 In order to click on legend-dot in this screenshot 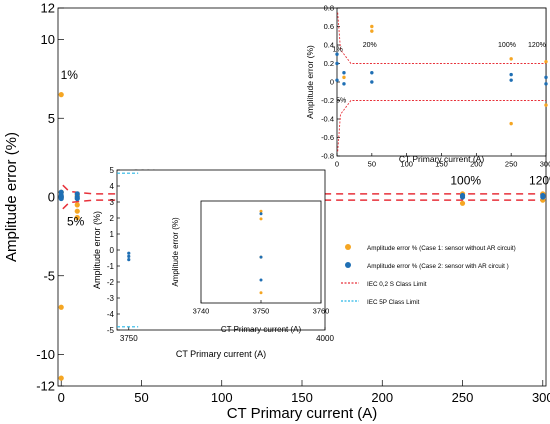, I will do `click(348, 265)`.